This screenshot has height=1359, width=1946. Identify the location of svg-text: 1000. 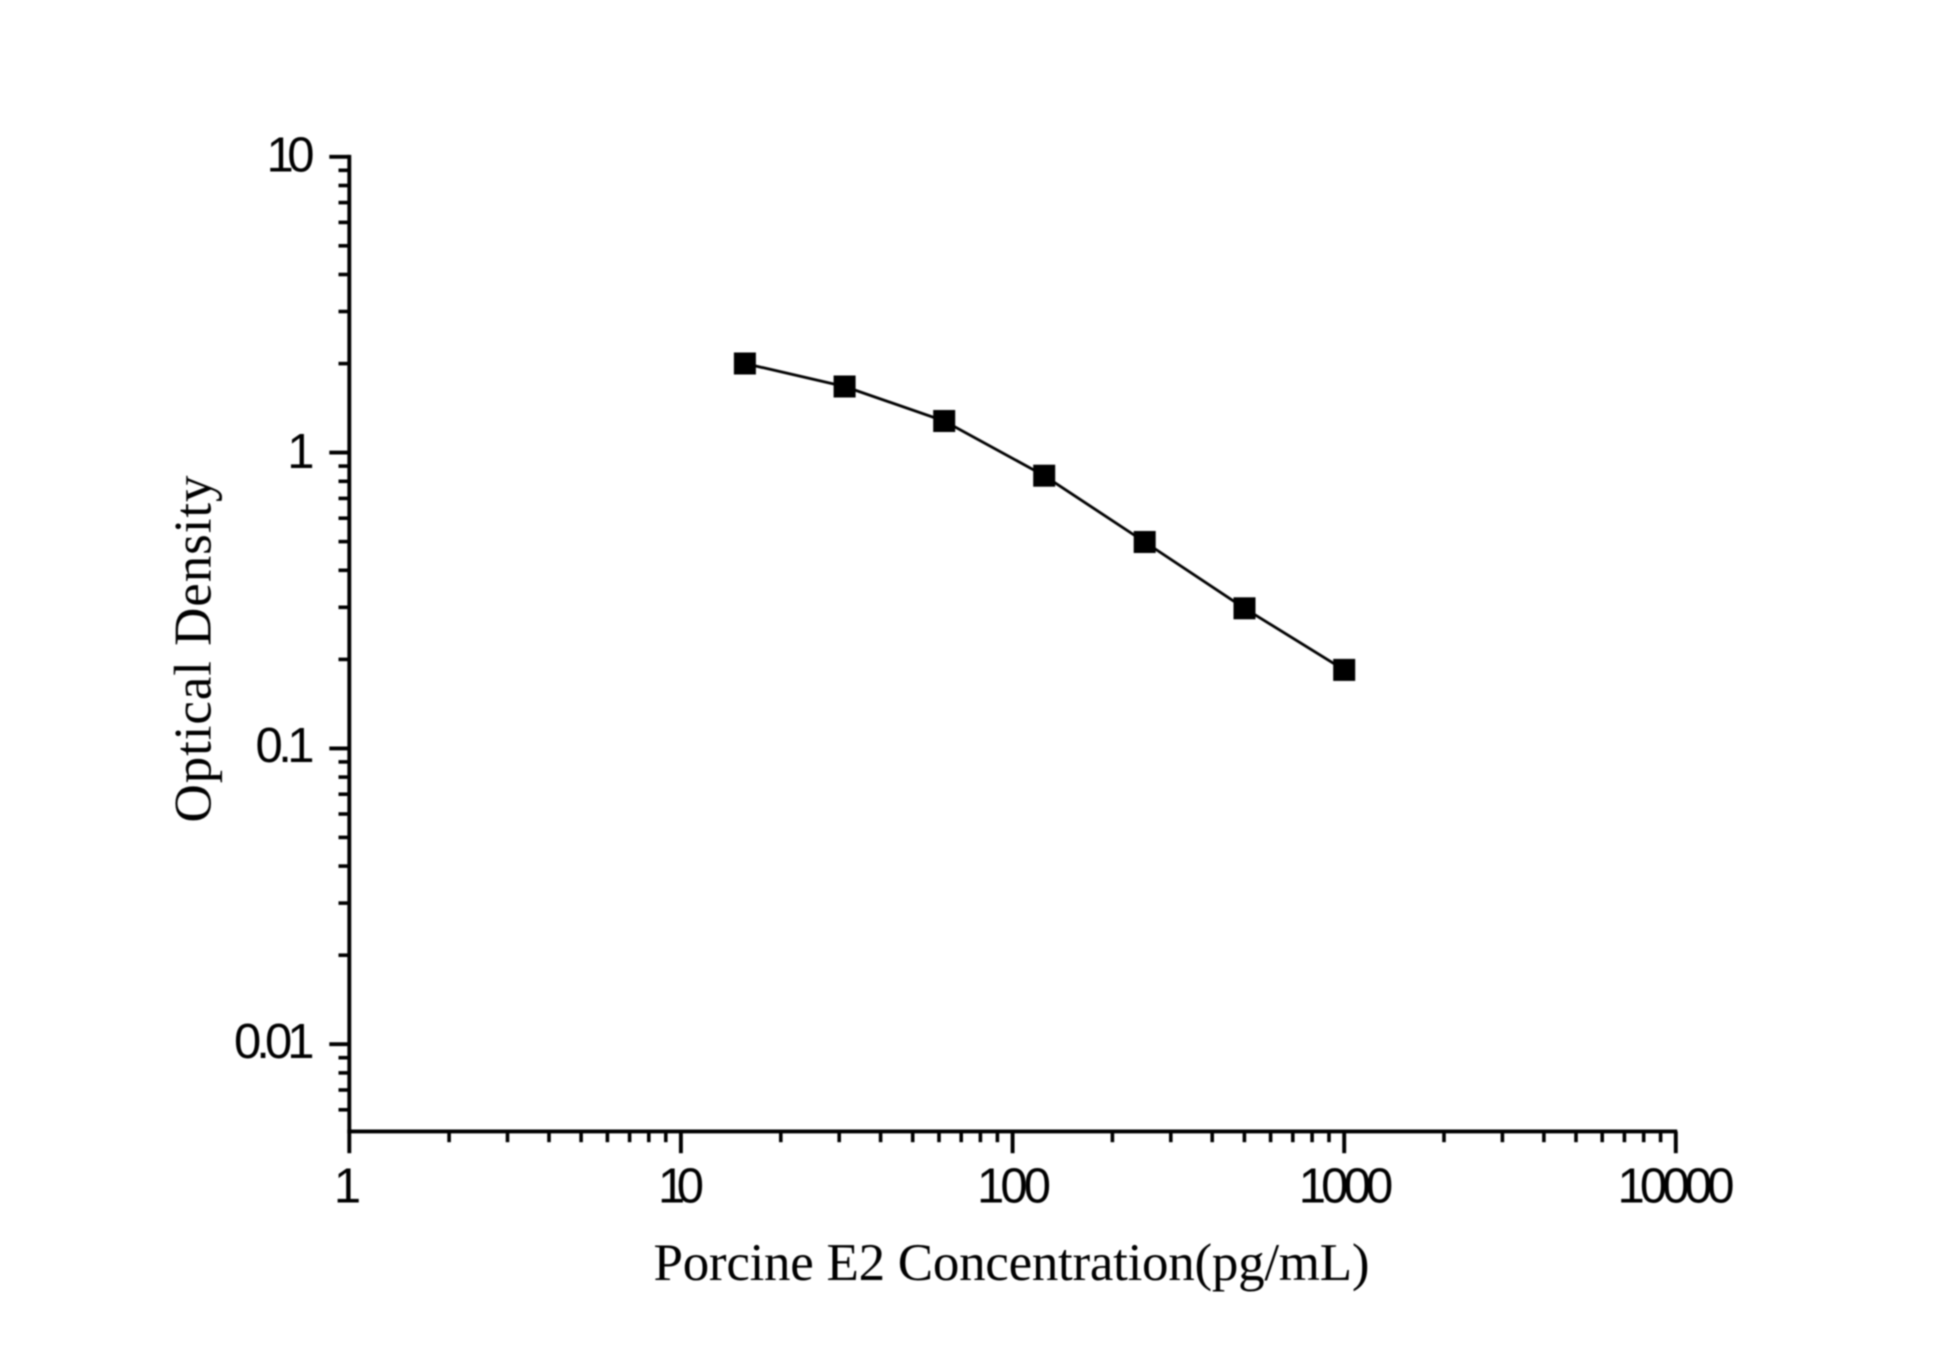
(1346, 1186).